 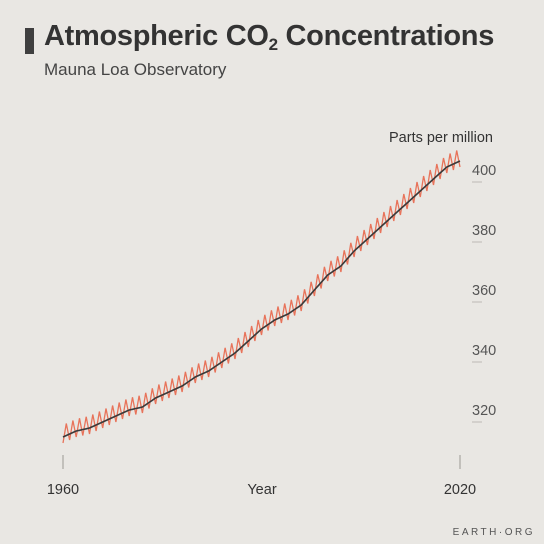 I want to click on y-tick-label: 360, so click(x=484, y=291).